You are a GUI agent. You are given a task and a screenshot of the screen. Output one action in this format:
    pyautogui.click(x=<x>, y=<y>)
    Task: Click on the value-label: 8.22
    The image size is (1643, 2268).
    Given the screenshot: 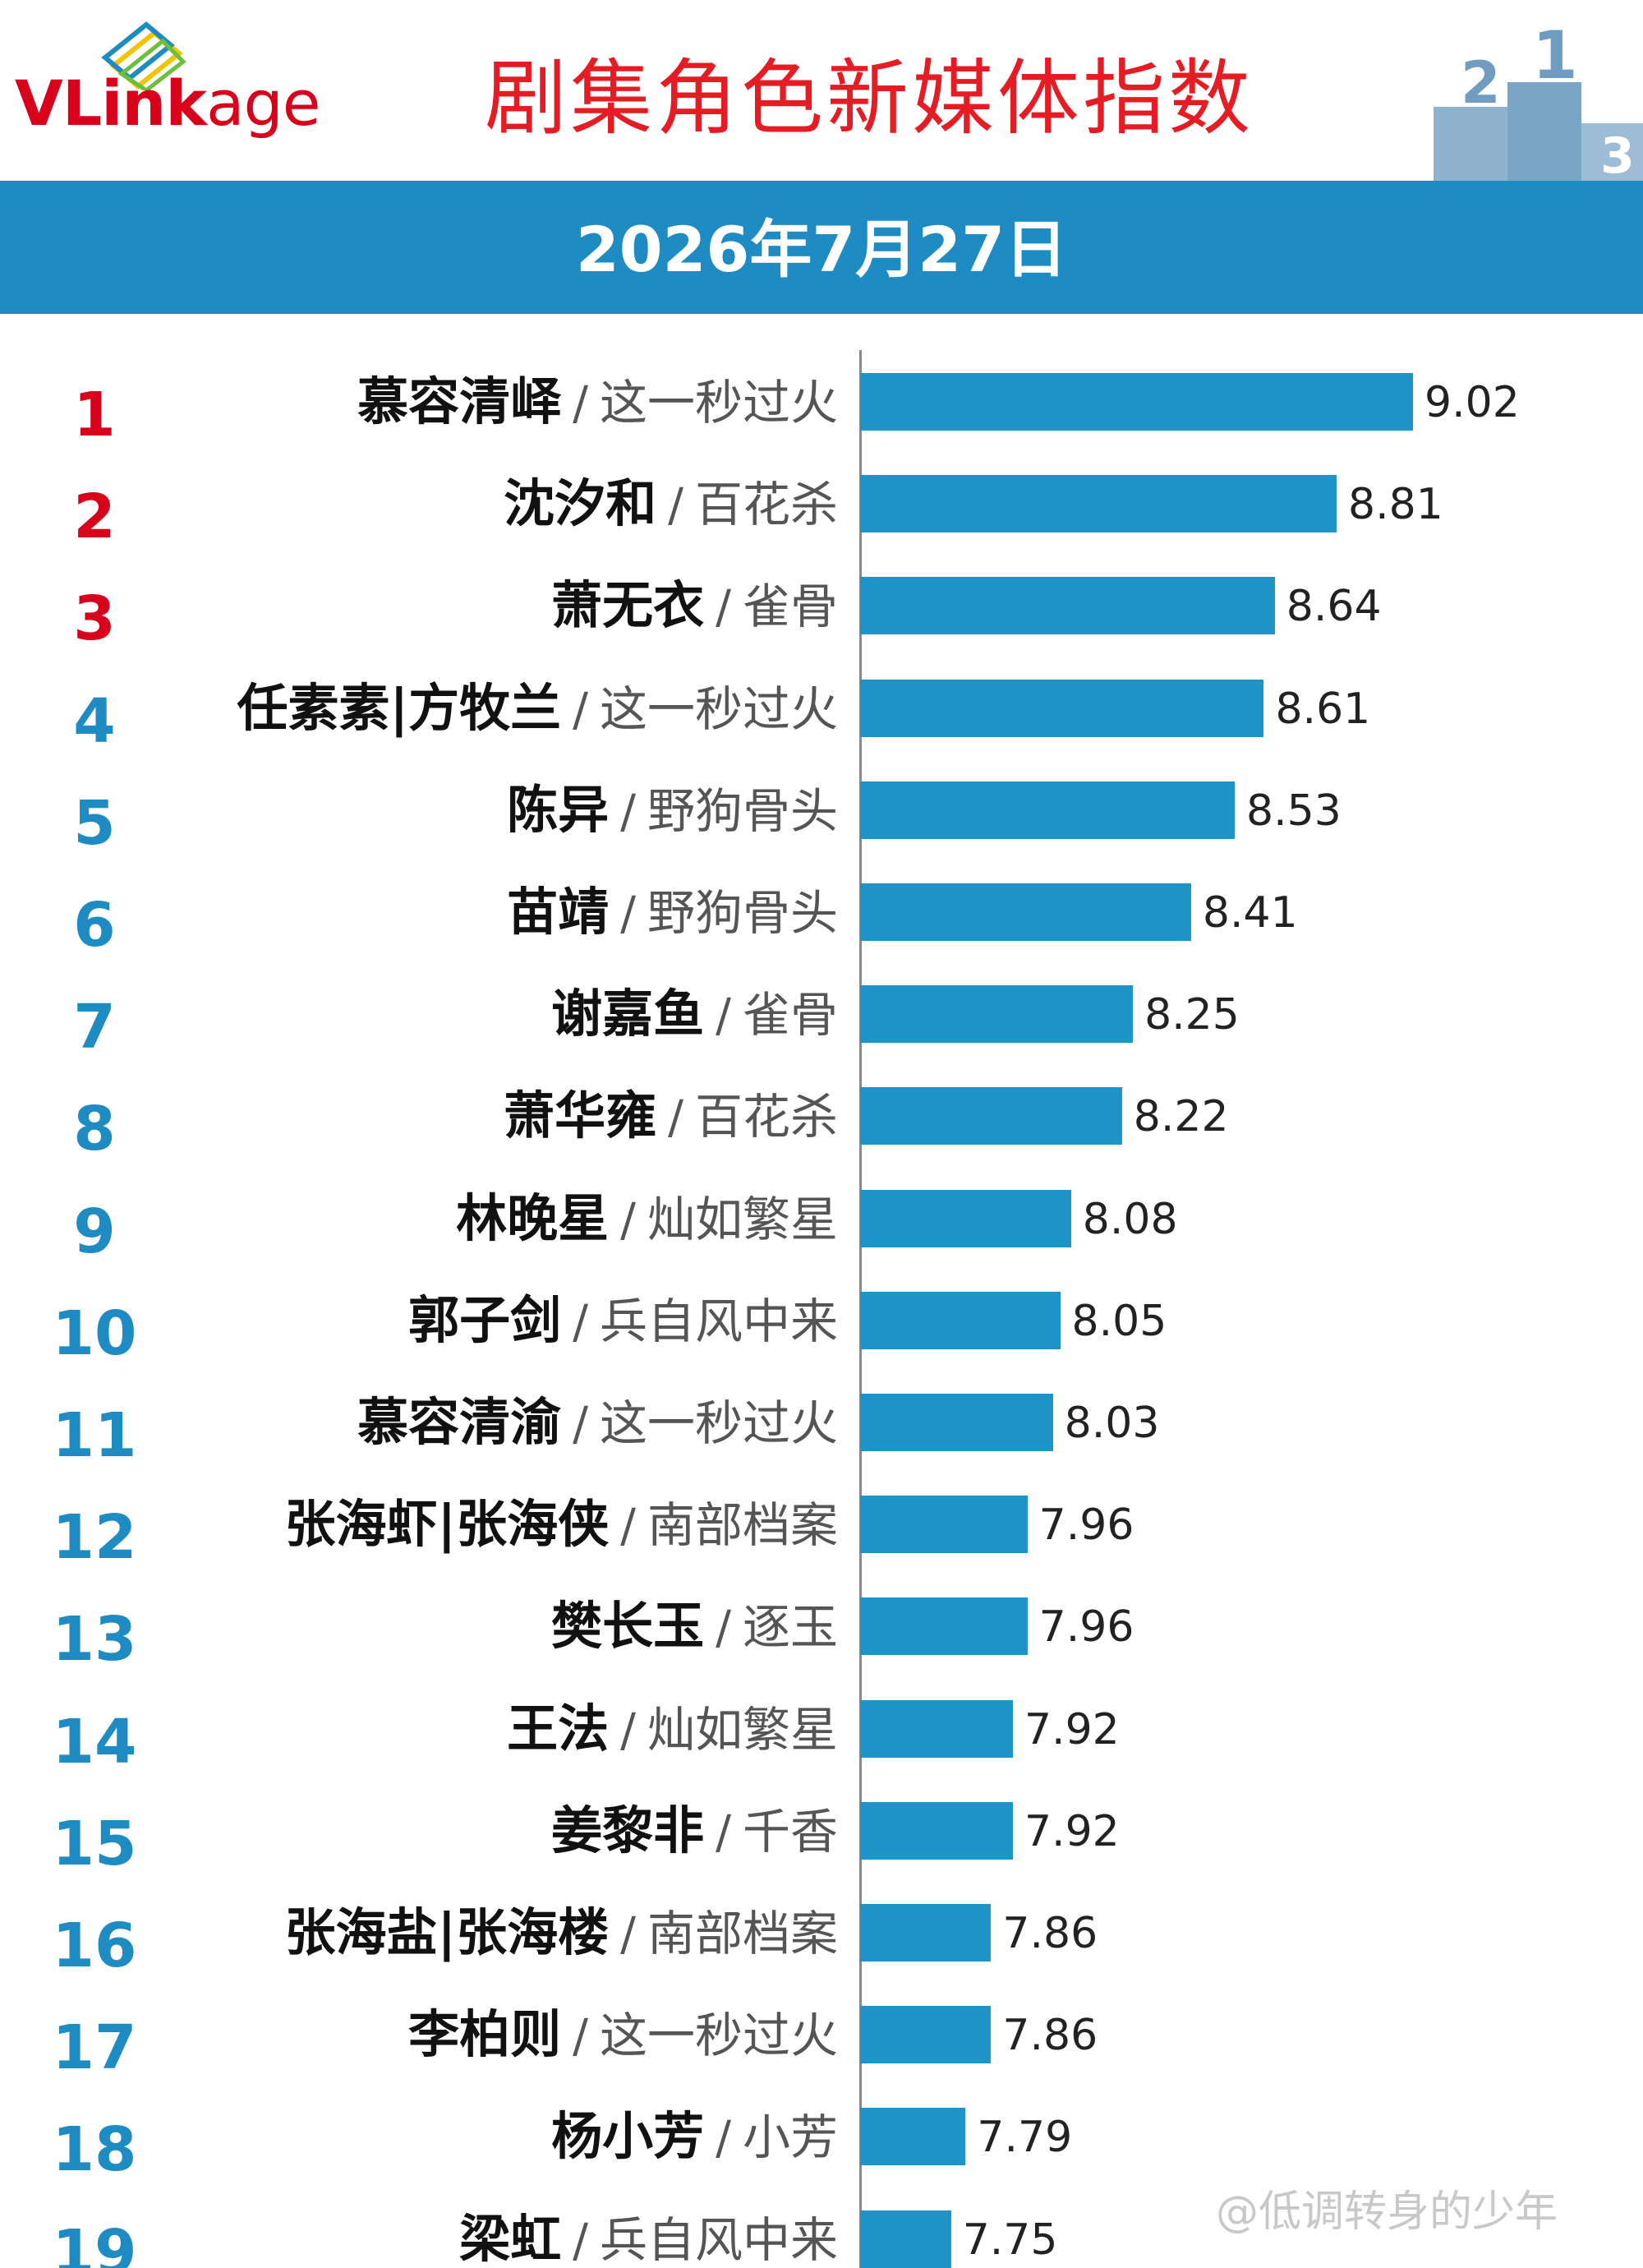 What is the action you would take?
    pyautogui.click(x=1181, y=1117)
    